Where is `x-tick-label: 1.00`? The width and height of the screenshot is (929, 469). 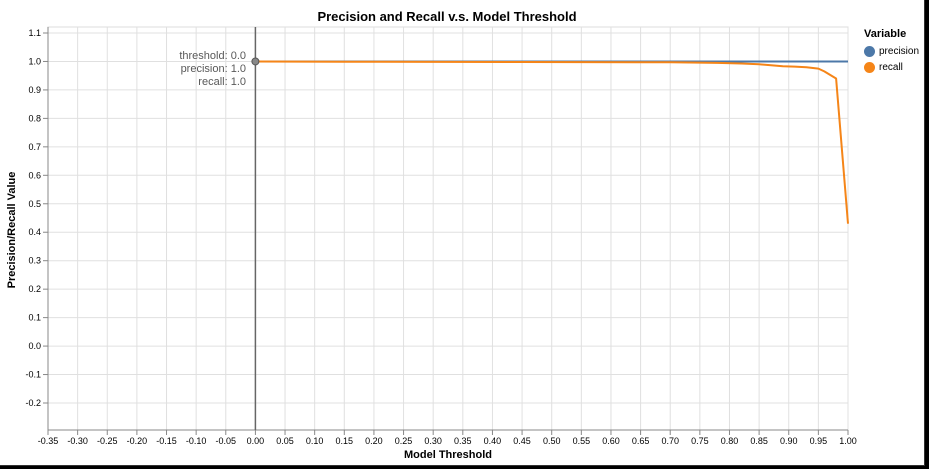 x-tick-label: 1.00 is located at coordinates (848, 441).